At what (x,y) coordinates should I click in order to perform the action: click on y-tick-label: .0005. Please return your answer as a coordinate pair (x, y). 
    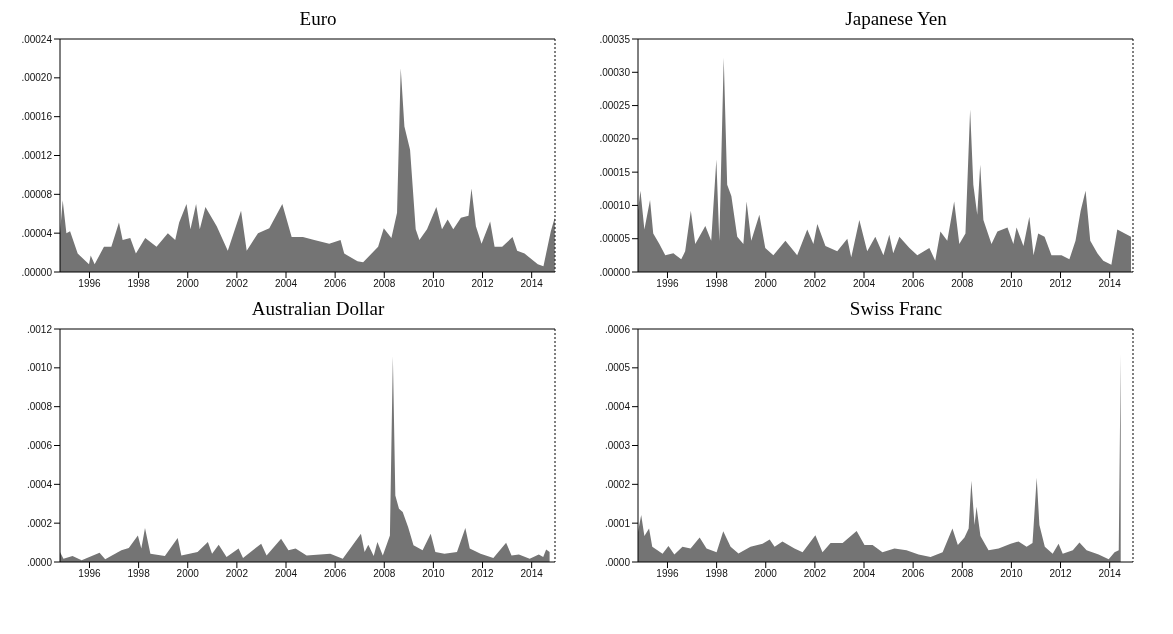
    Looking at the image, I should click on (617, 368).